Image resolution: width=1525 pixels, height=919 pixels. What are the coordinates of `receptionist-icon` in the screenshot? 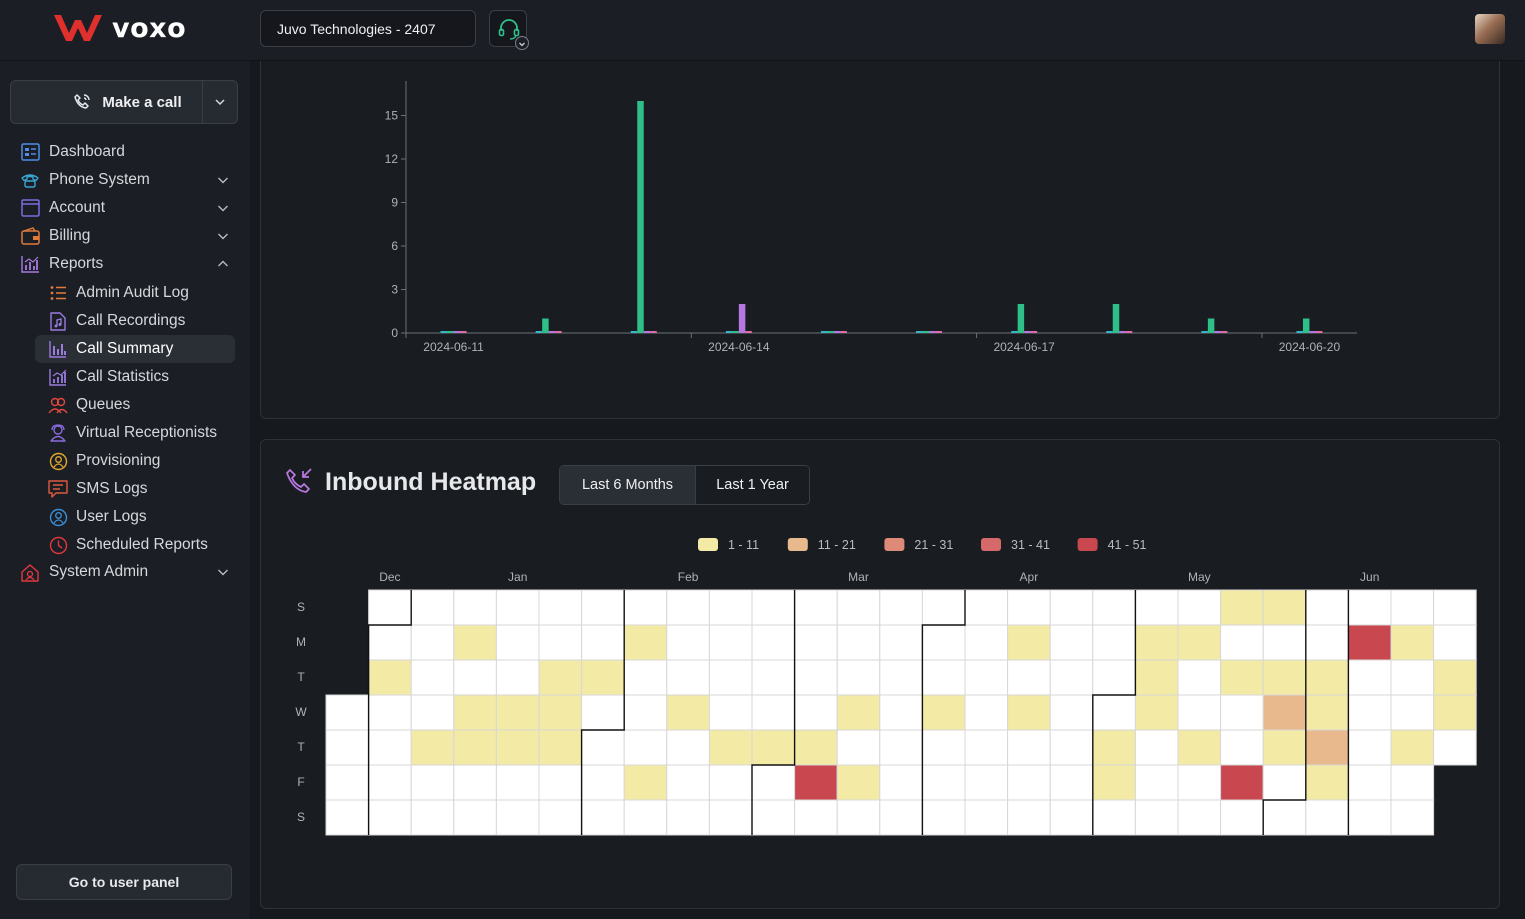 It's located at (58, 433).